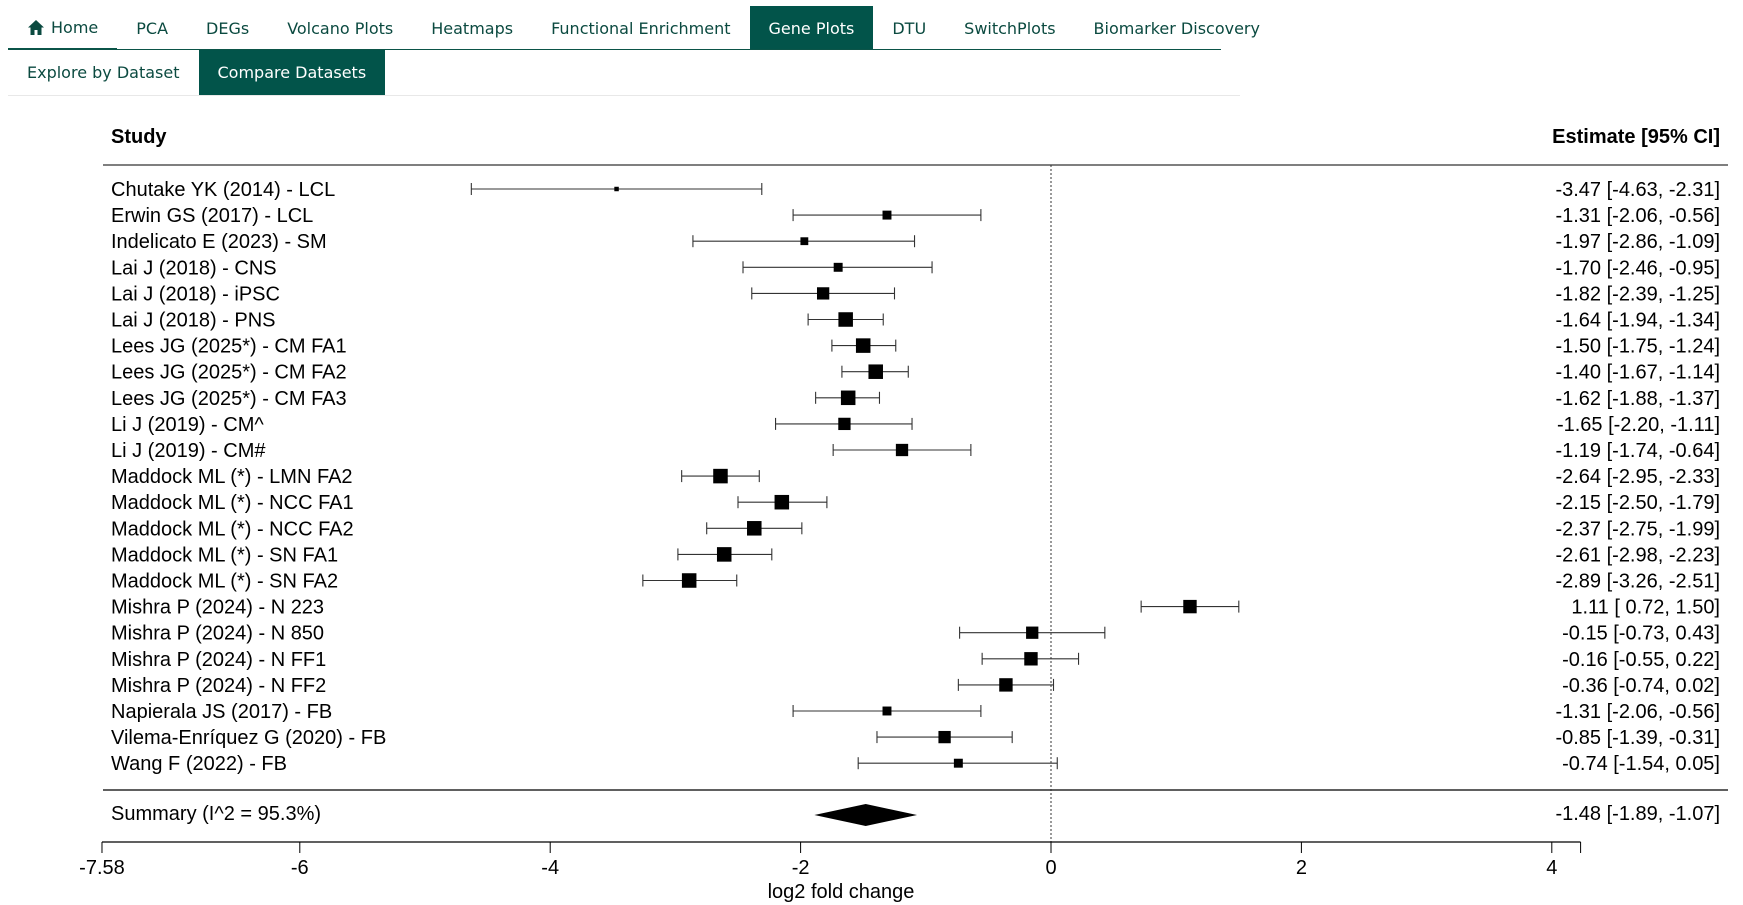  Describe the element at coordinates (1641, 764) in the screenshot. I see `study-estimate: -0.74 [-1.54, 0.05]` at that location.